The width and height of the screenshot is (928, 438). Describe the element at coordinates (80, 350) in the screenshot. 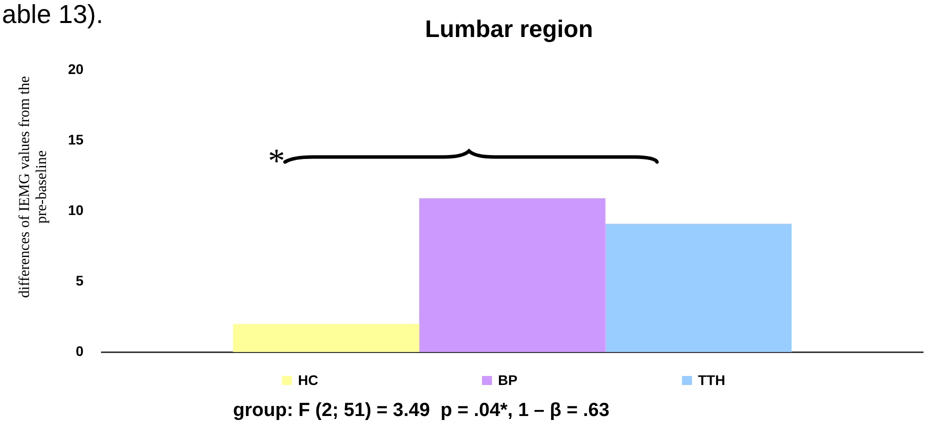

I see `y-tick-label: 0` at that location.